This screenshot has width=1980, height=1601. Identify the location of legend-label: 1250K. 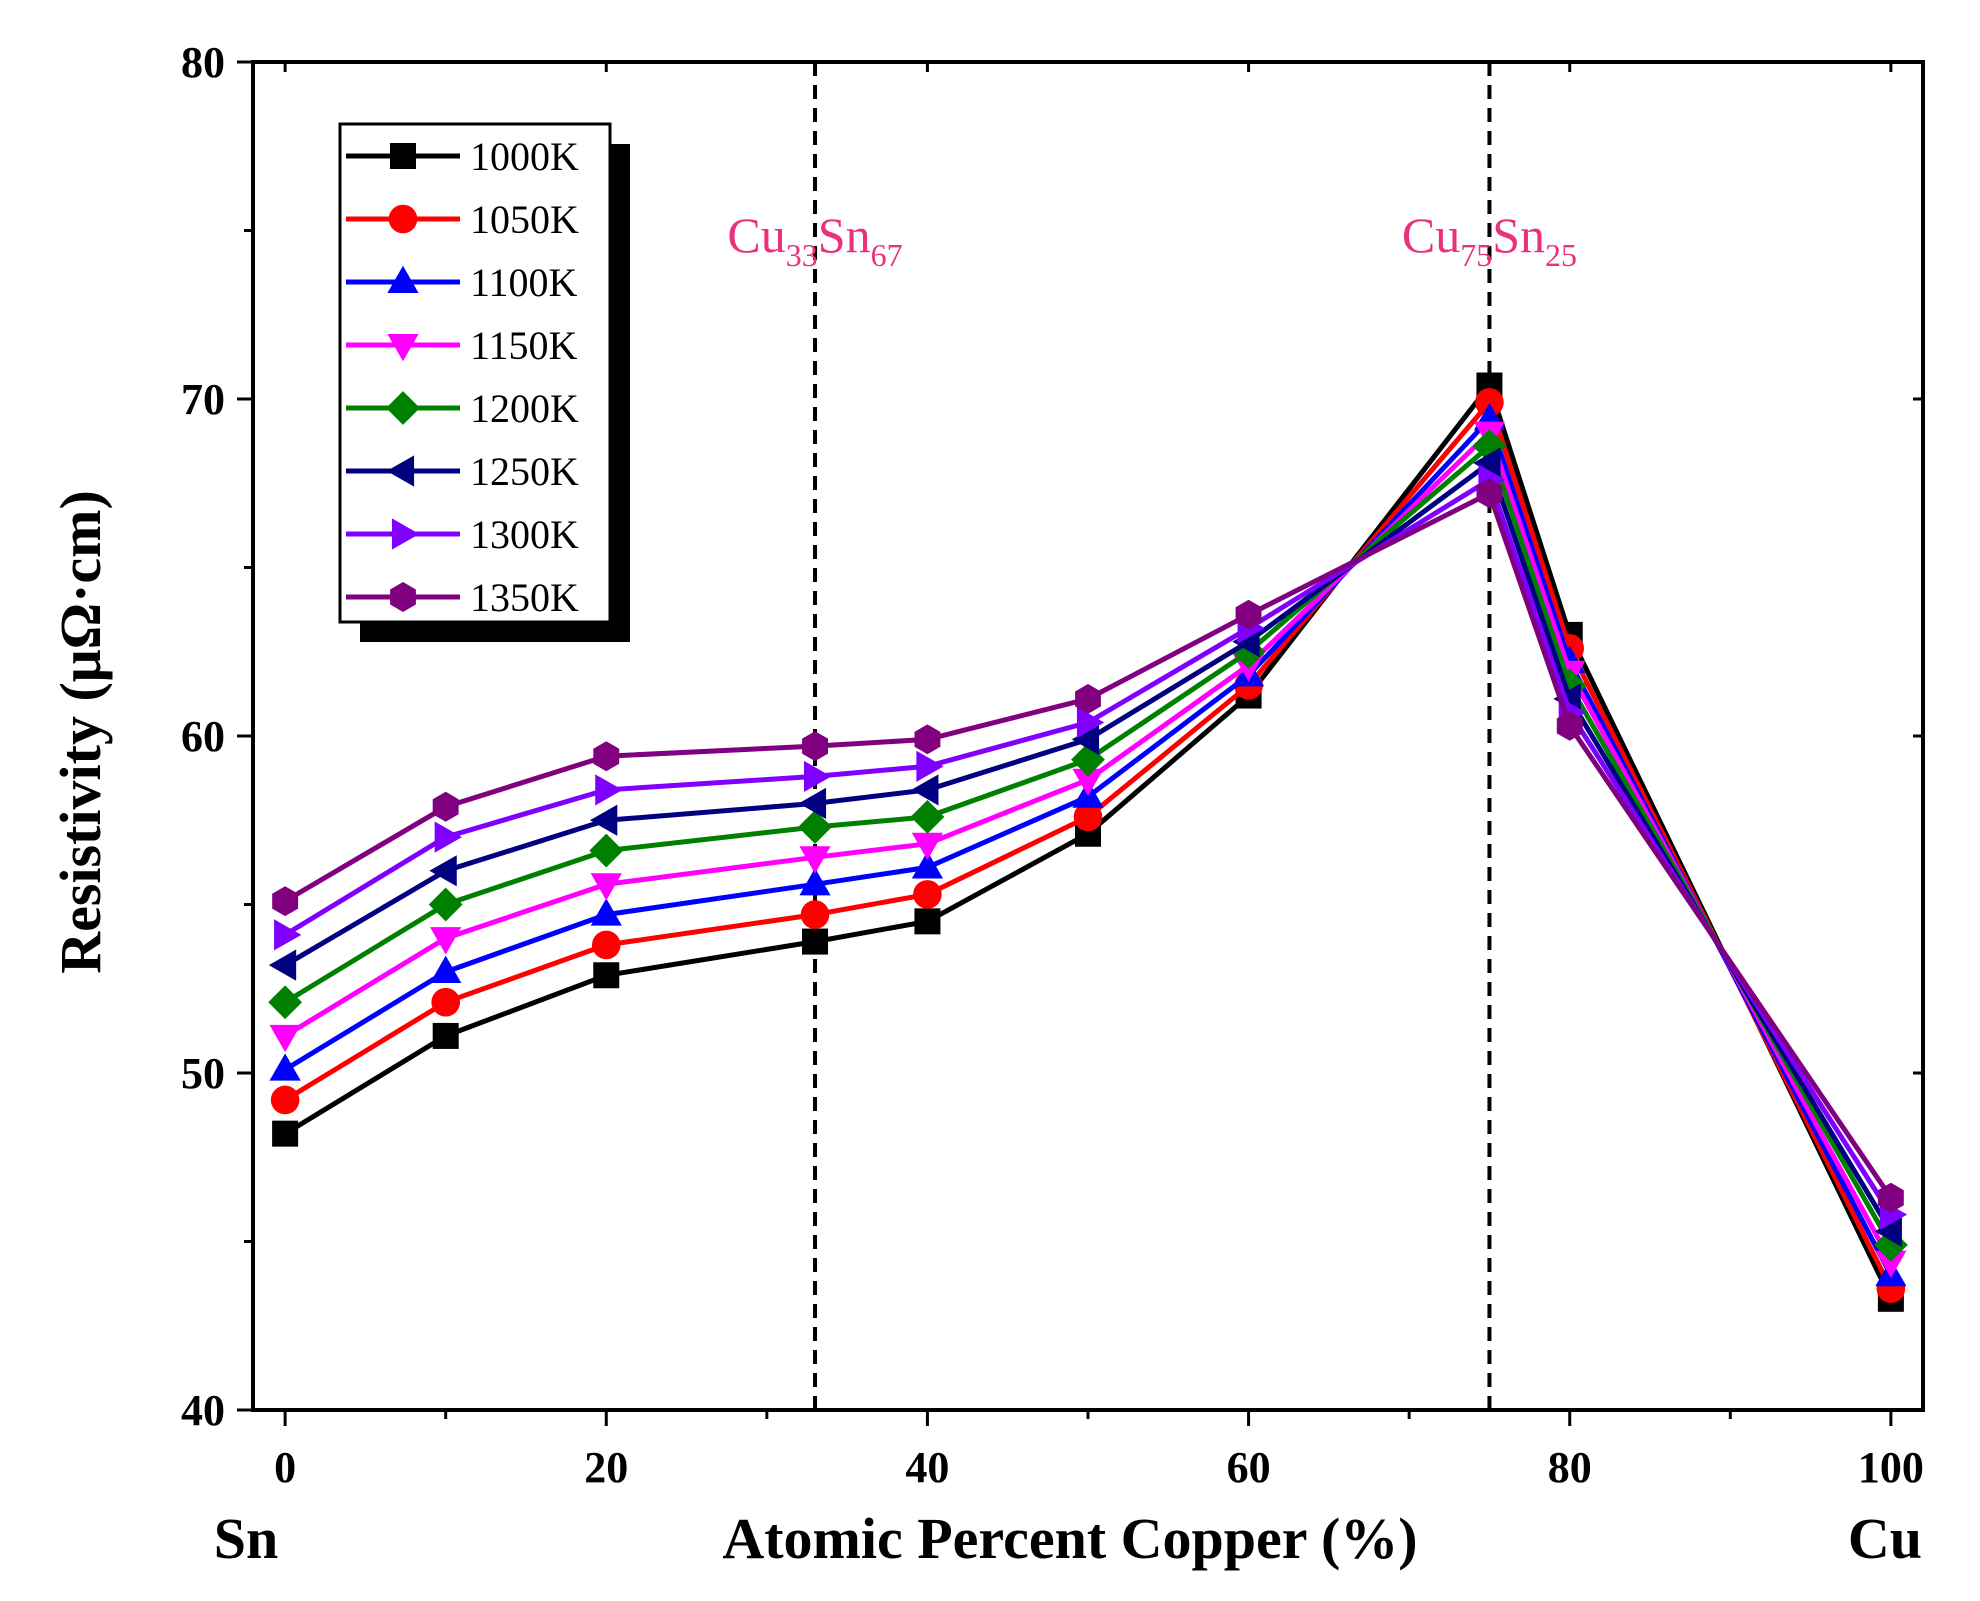
(524, 471).